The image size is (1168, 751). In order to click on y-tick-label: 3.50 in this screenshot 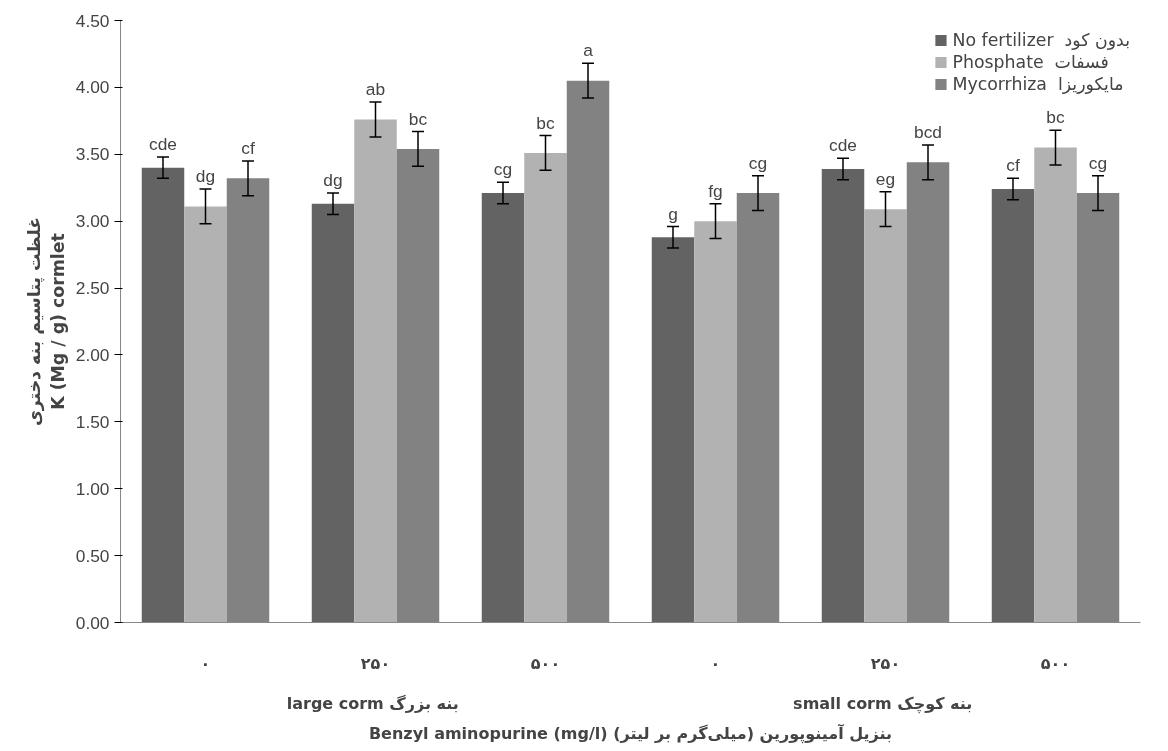, I will do `click(92, 154)`.